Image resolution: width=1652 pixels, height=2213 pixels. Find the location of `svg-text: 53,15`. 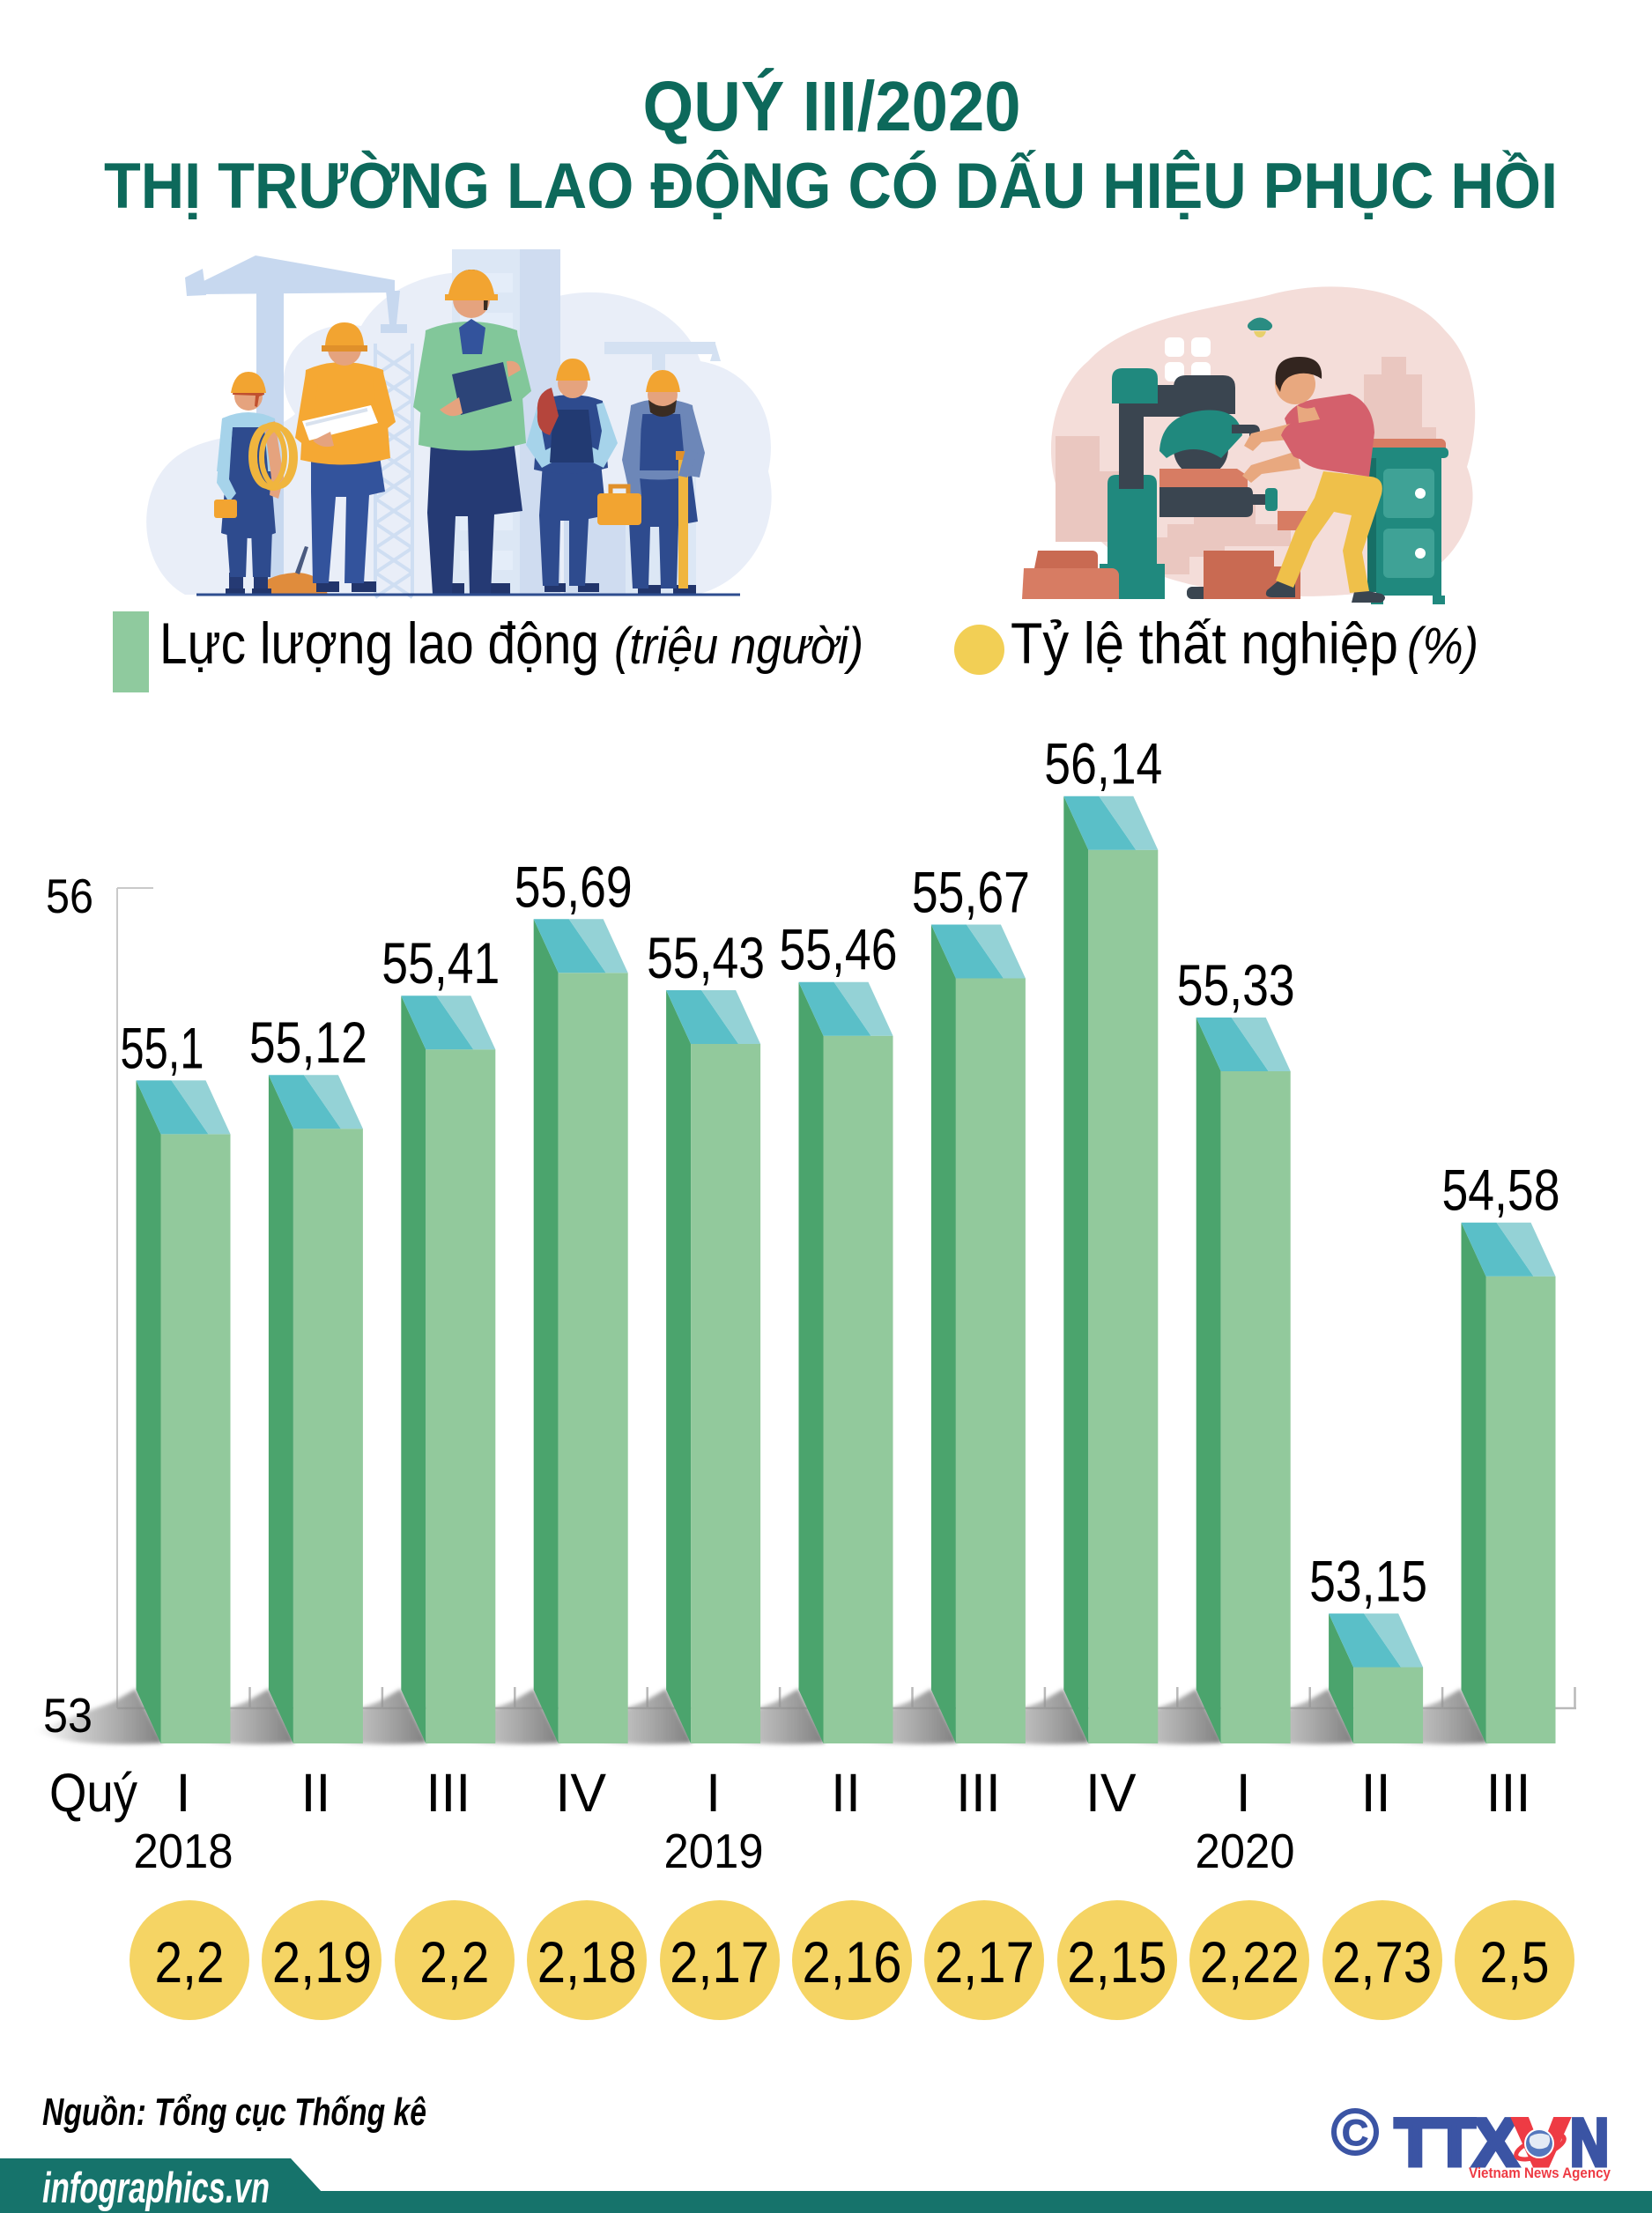

svg-text: 53,15 is located at coordinates (1368, 1581).